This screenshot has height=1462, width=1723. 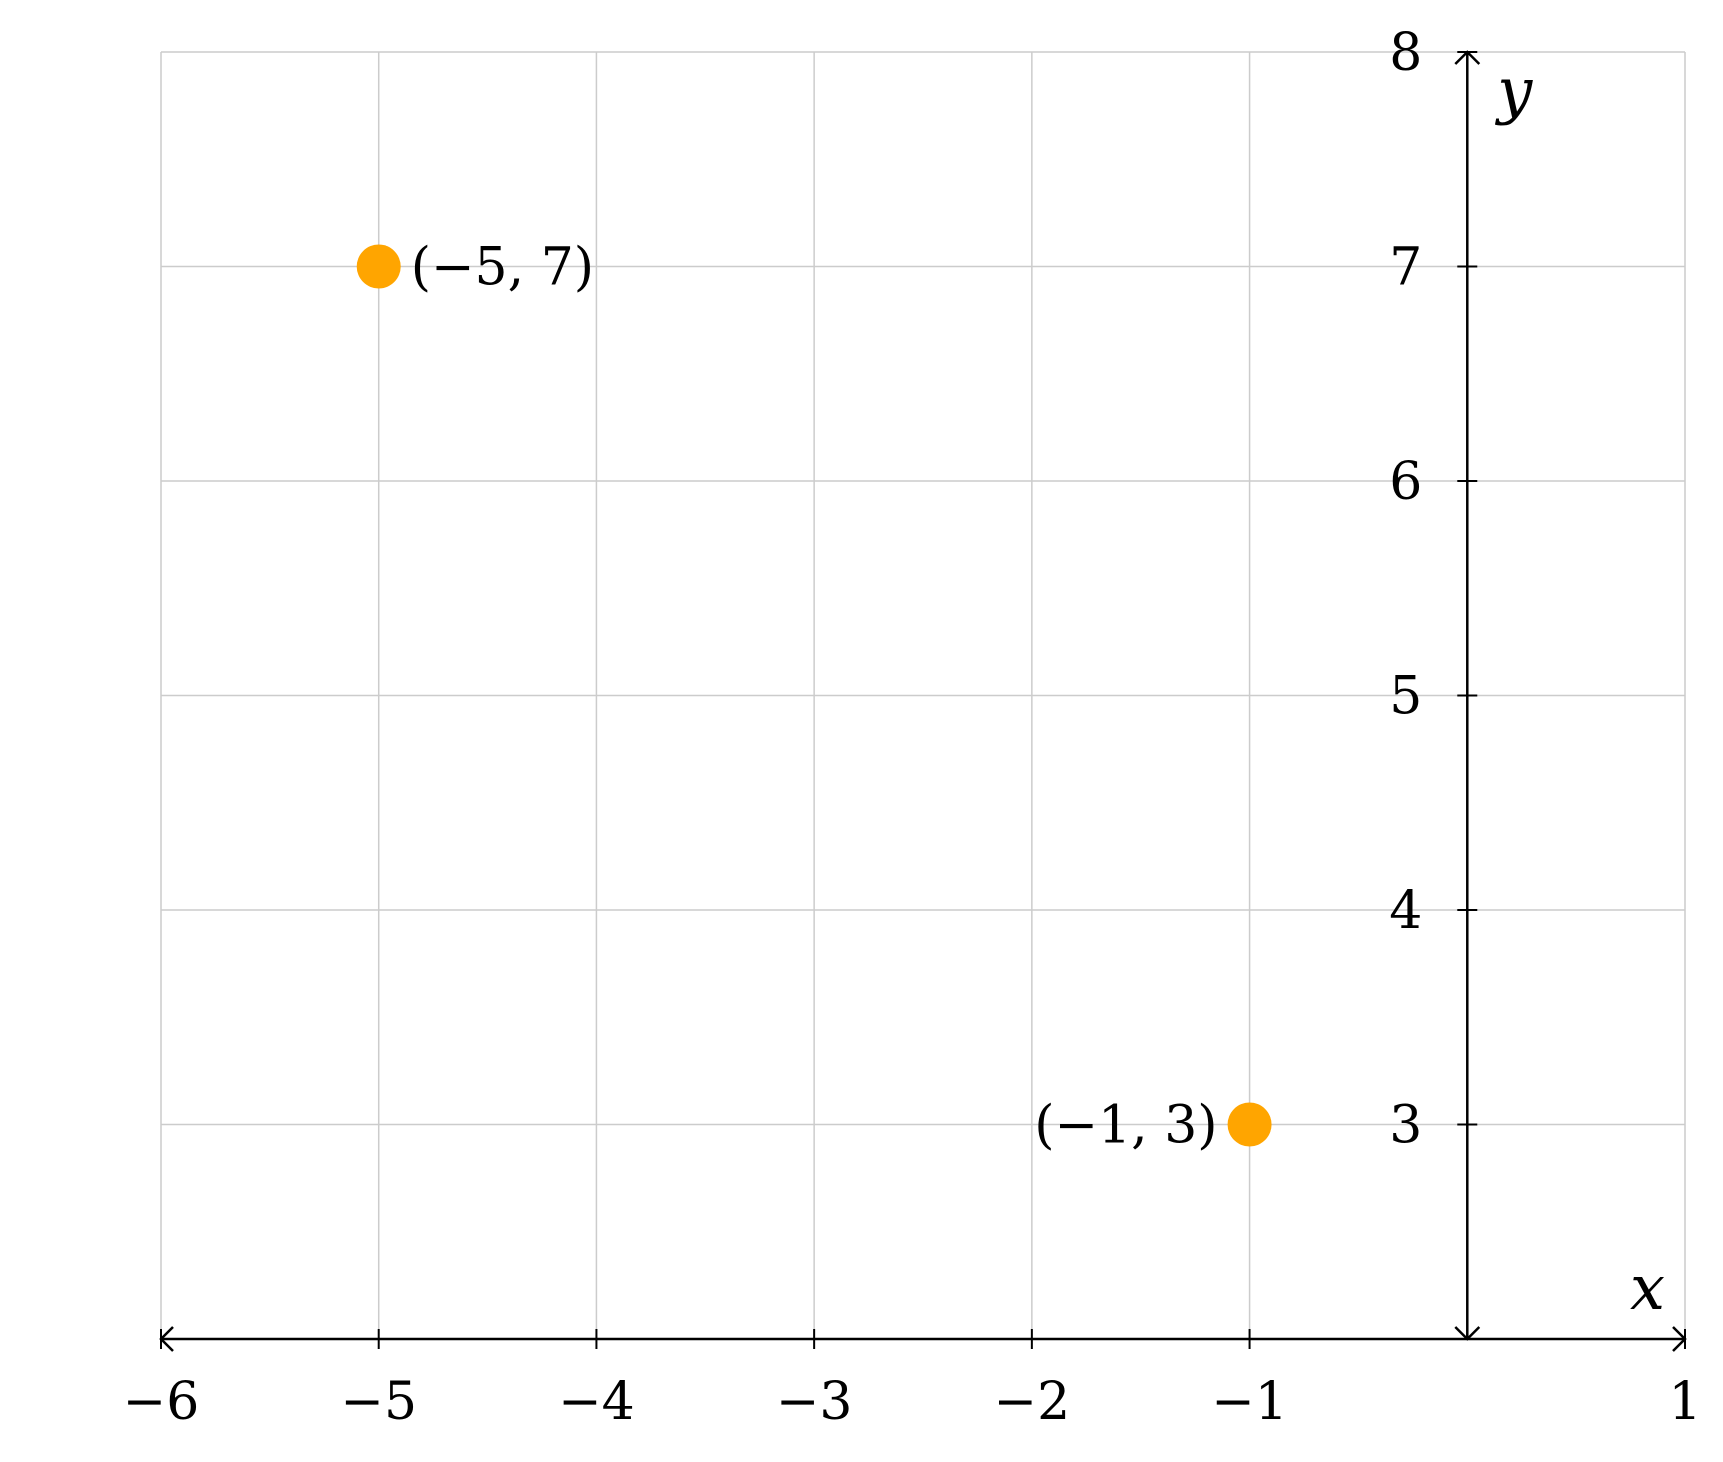 What do you see at coordinates (1647, 1287) in the screenshot?
I see `x-axis-label: x` at bounding box center [1647, 1287].